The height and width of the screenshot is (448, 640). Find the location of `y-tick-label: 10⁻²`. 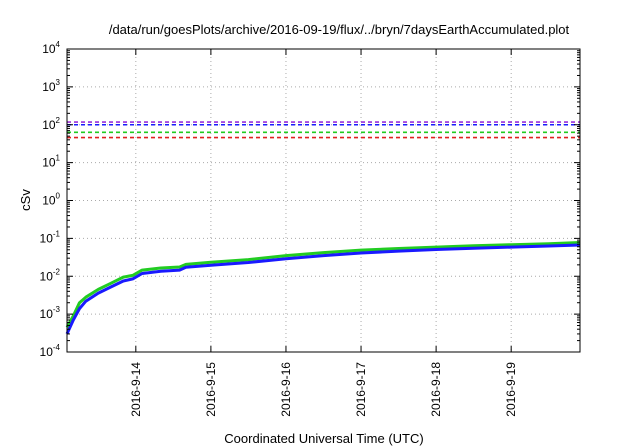

y-tick-label: 10⁻² is located at coordinates (50, 275).